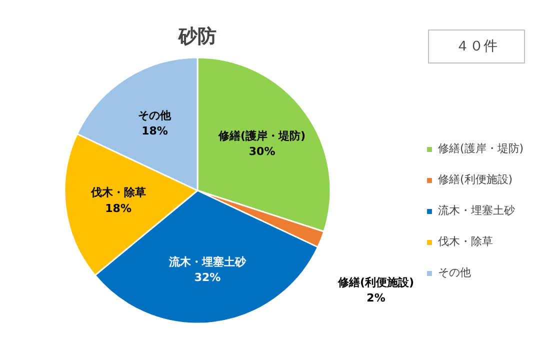 The height and width of the screenshot is (350, 560). I want to click on text: ４０件, so click(477, 46).